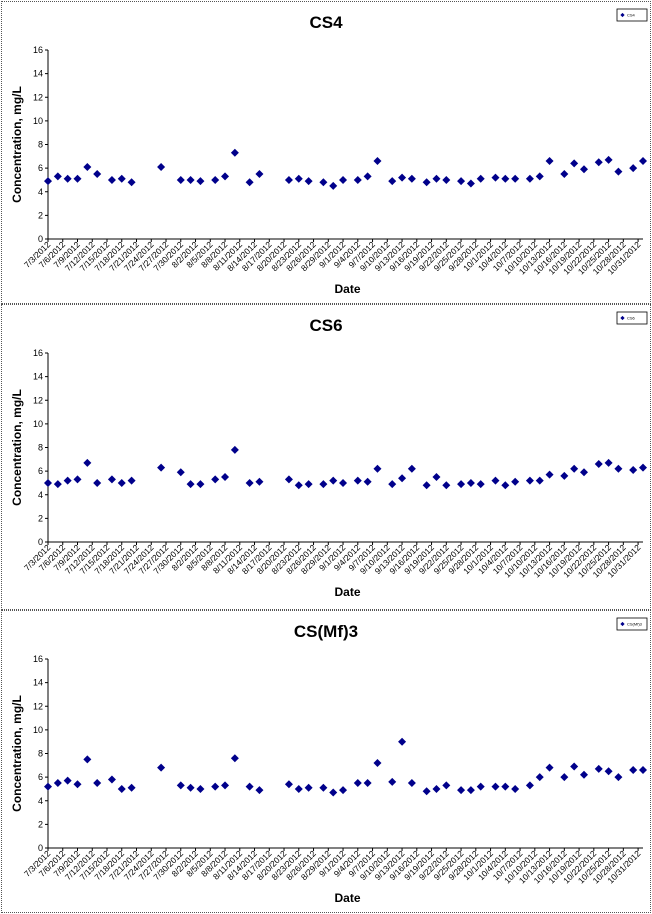 This screenshot has width=652, height=914. I want to click on legend: CS(Mf)3, so click(632, 624).